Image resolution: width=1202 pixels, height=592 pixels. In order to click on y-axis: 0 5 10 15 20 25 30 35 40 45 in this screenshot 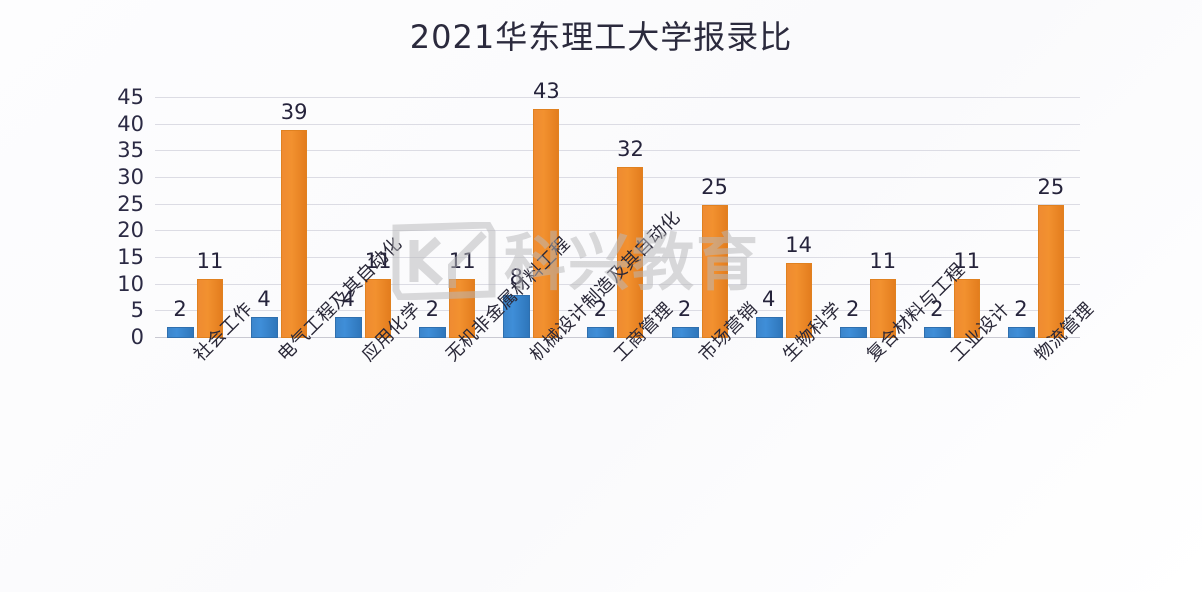, I will do `click(75, 217)`.